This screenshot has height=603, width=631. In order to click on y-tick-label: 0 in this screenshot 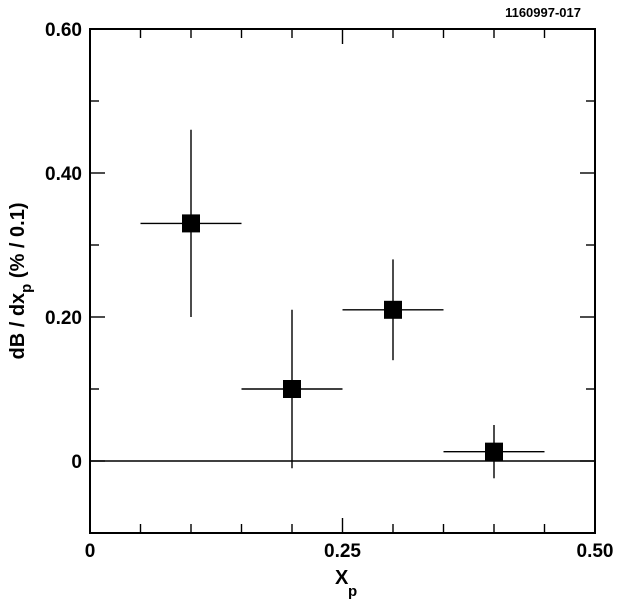, I will do `click(76, 462)`.